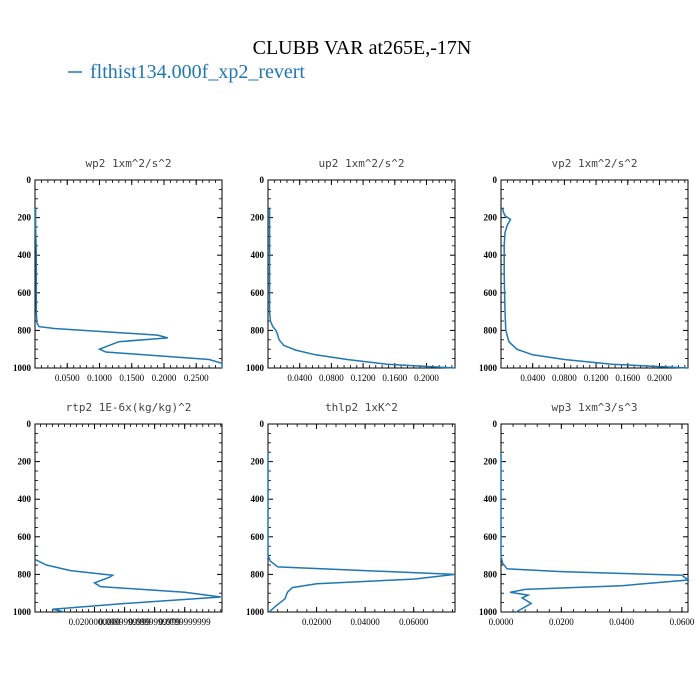  What do you see at coordinates (361, 163) in the screenshot?
I see `panel-title: up2 1xm^2/s^2` at bounding box center [361, 163].